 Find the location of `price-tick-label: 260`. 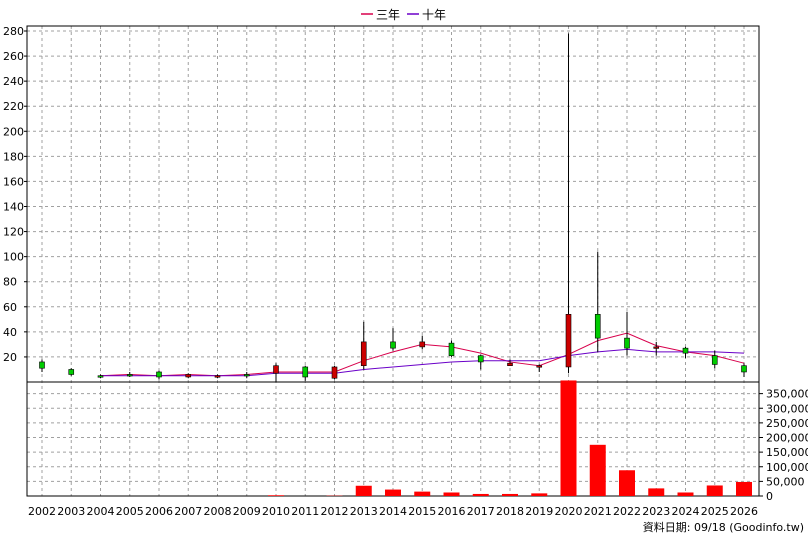

price-tick-label: 260 is located at coordinates (13, 56).